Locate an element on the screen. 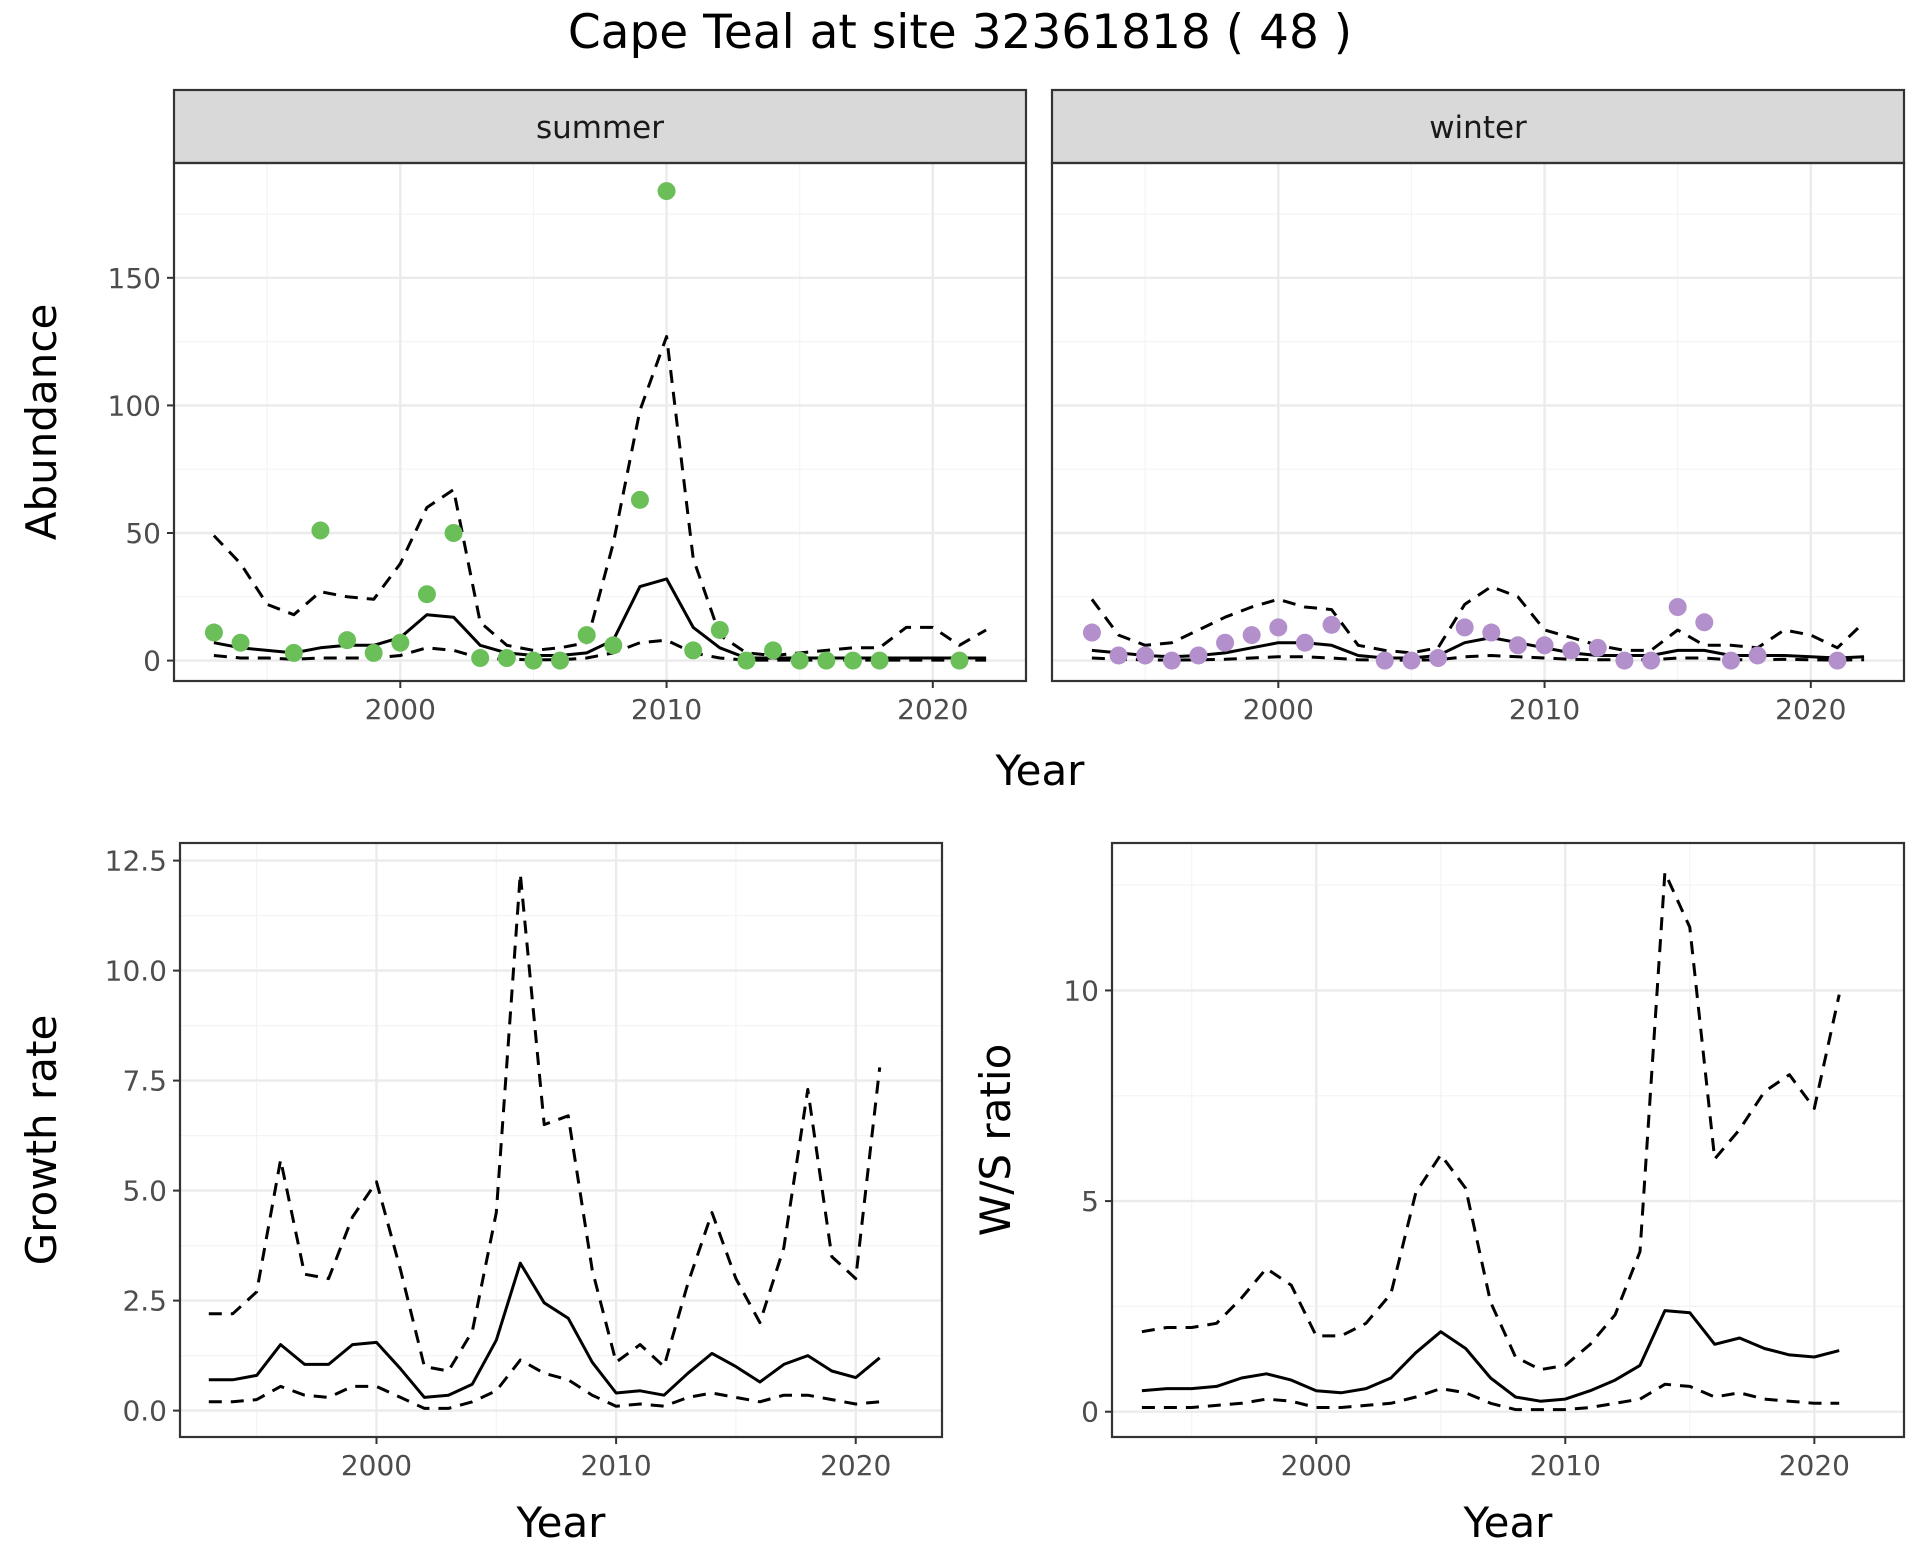 The image size is (1920, 1560). y-tick-label: 150 is located at coordinates (134, 278).